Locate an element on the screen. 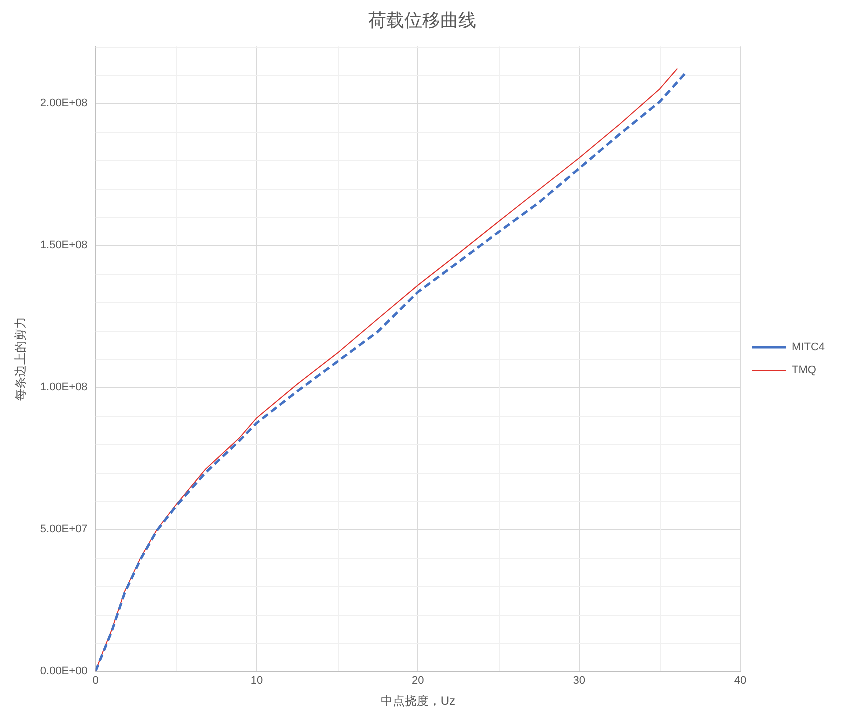  x-tick-label: 0 is located at coordinates (95, 681).